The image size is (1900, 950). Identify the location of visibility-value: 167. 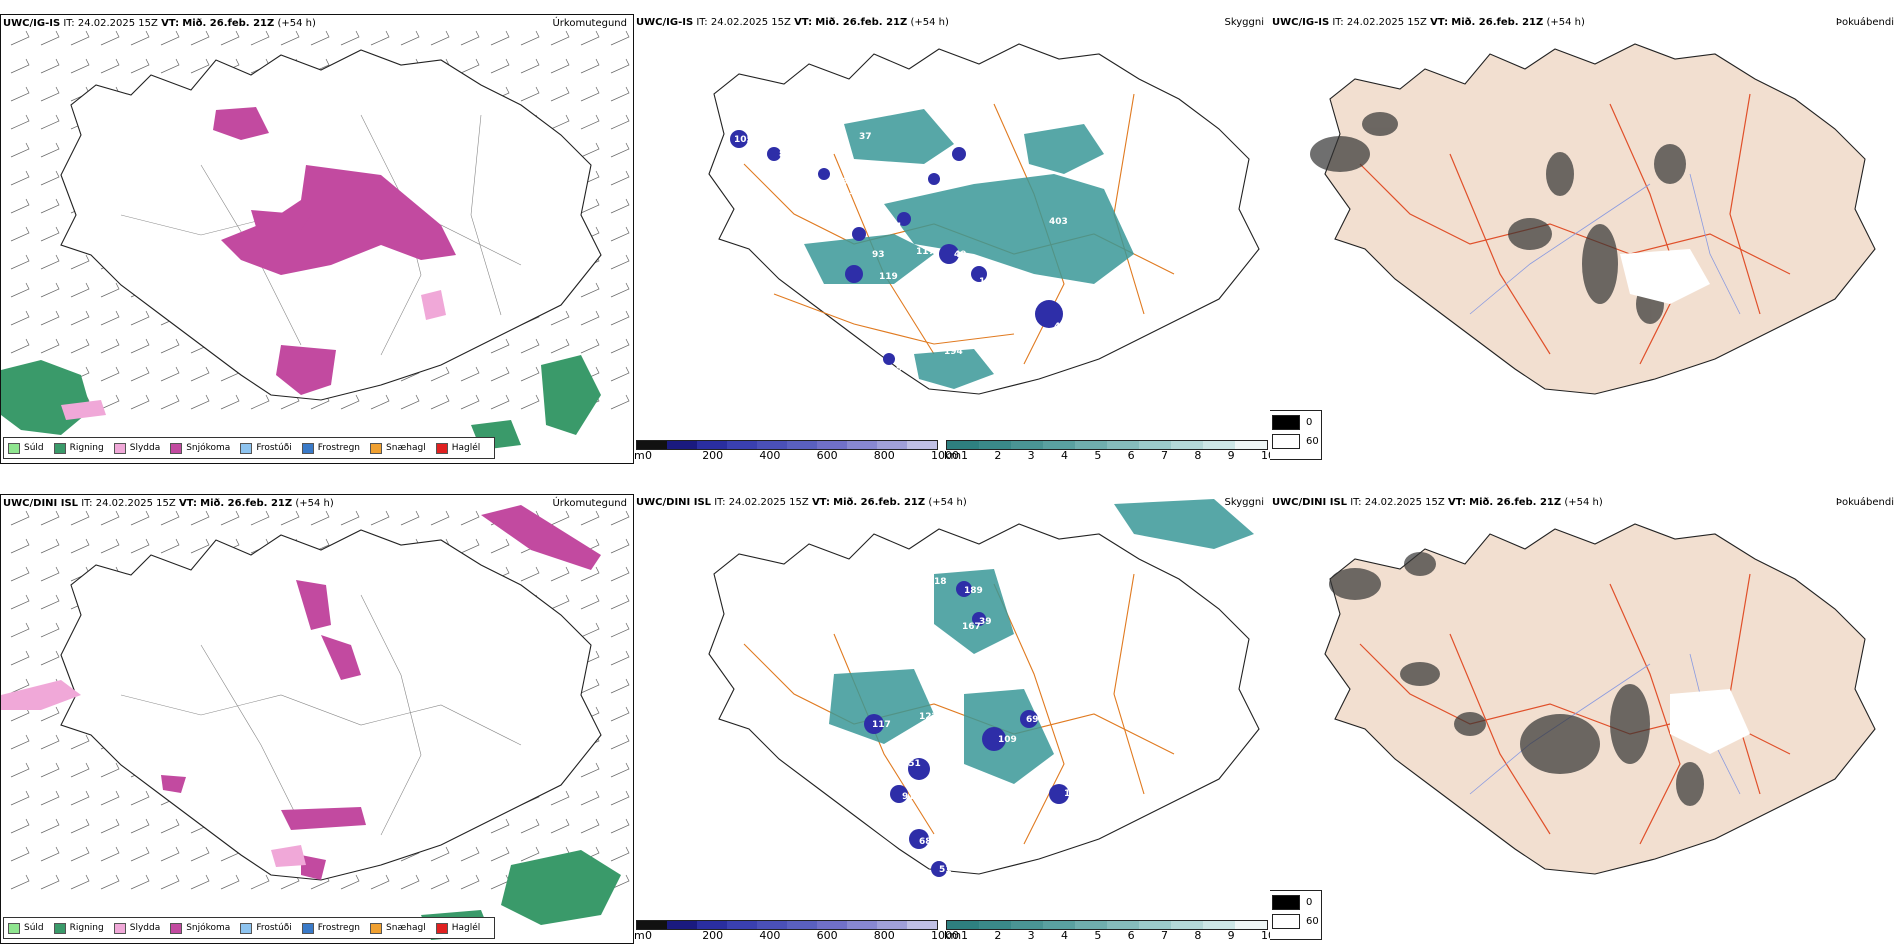
(971, 627).